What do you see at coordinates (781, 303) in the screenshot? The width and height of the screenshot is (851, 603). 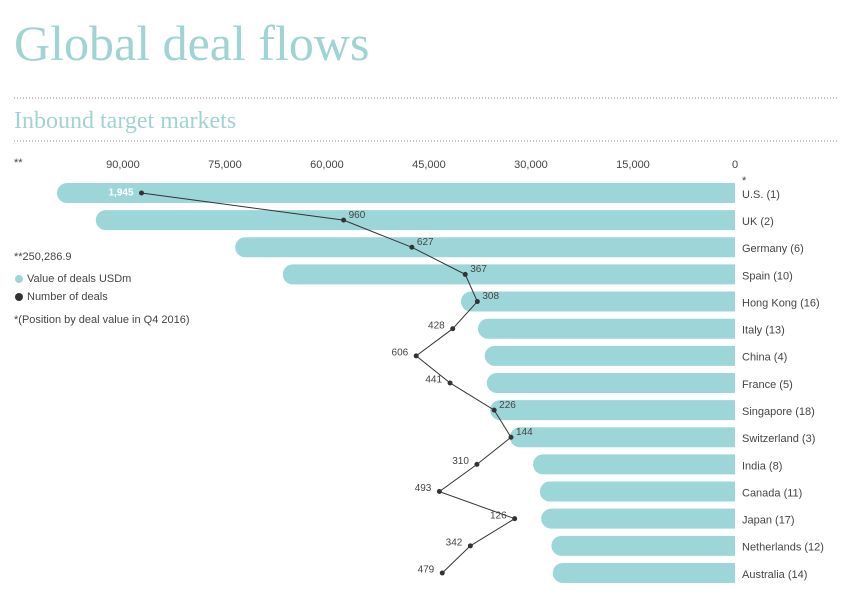 I see `category-label: Hong Kong (16)` at bounding box center [781, 303].